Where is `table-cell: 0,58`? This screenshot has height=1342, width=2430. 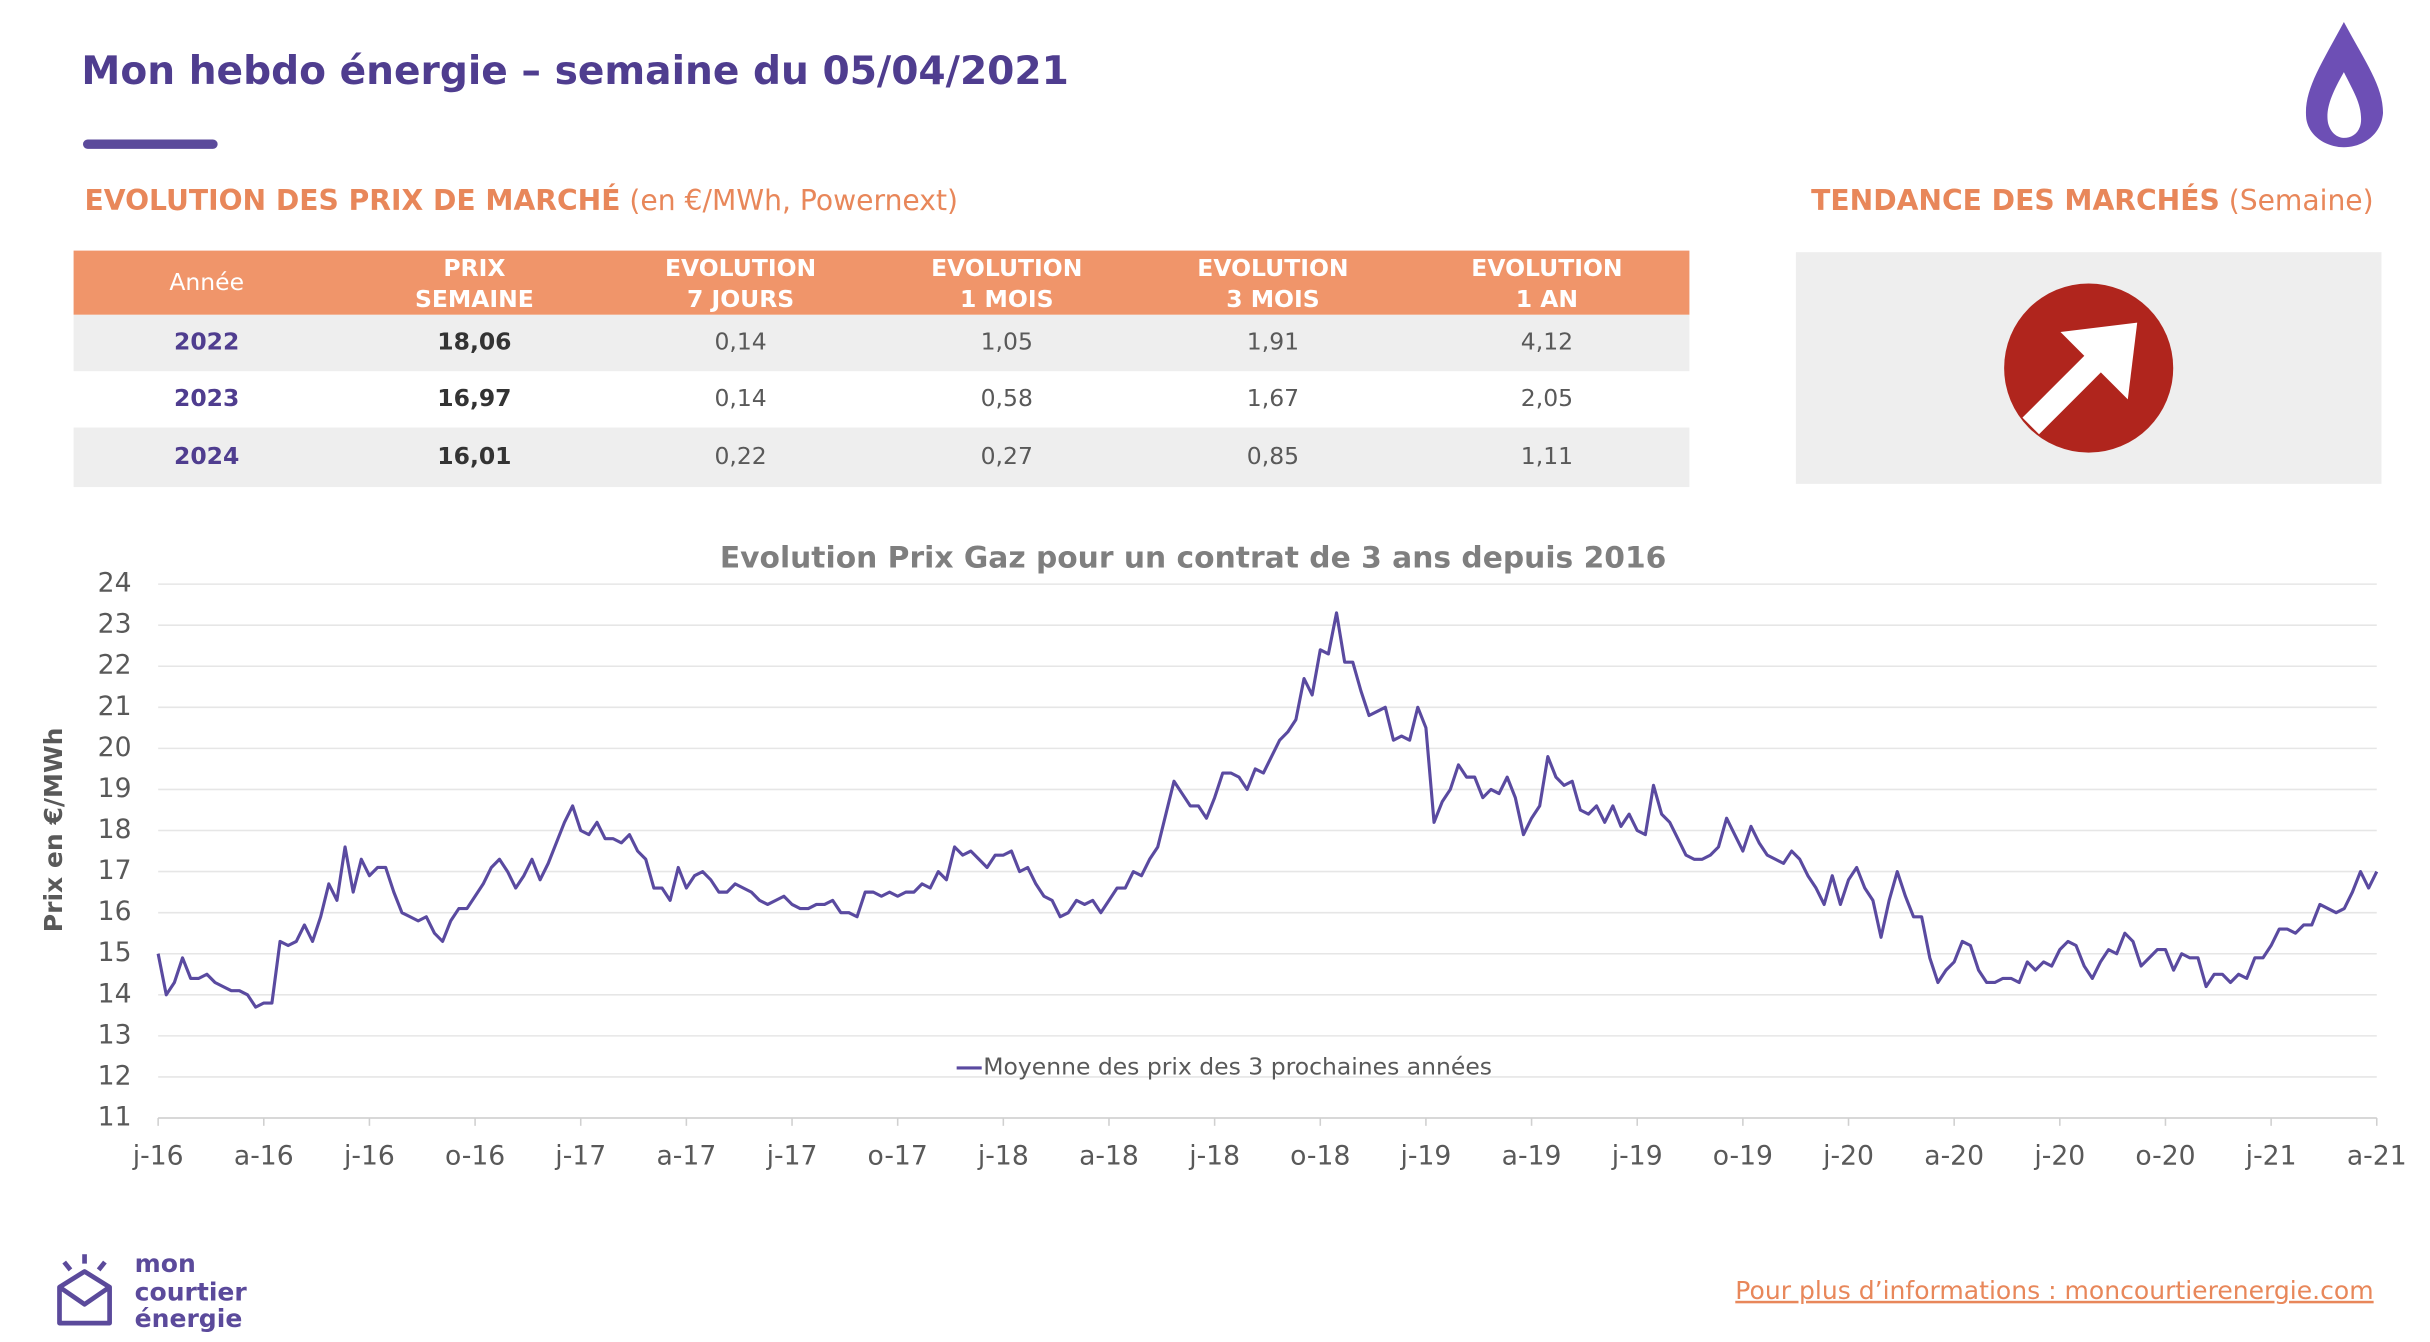
table-cell: 0,58 is located at coordinates (1007, 398).